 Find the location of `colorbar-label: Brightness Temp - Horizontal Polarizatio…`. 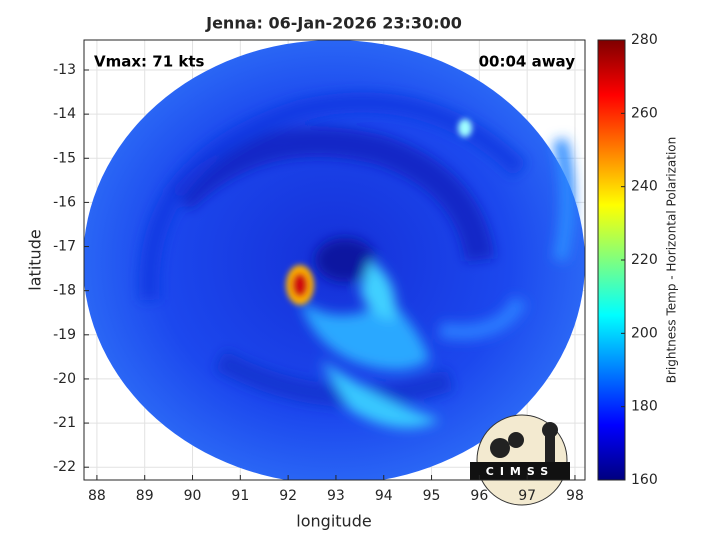

colorbar-label: Brightness Temp - Horizontal Polarizatio… is located at coordinates (672, 260).